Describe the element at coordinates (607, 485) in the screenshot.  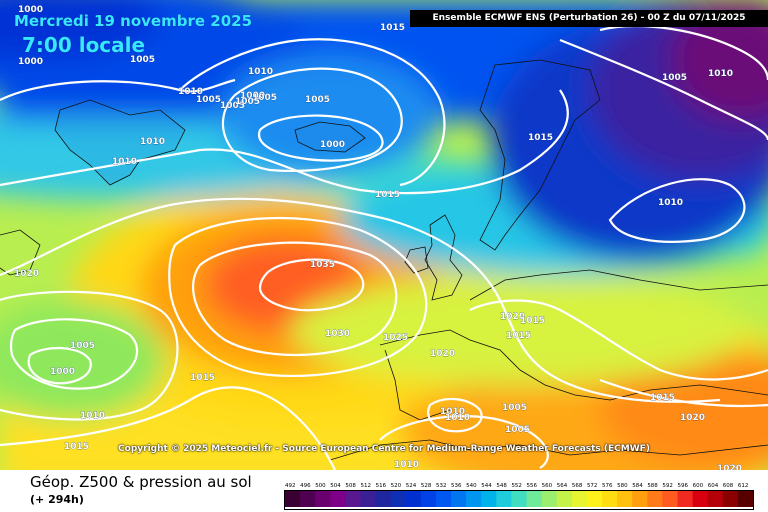
I see `legend-value-label: 576` at that location.